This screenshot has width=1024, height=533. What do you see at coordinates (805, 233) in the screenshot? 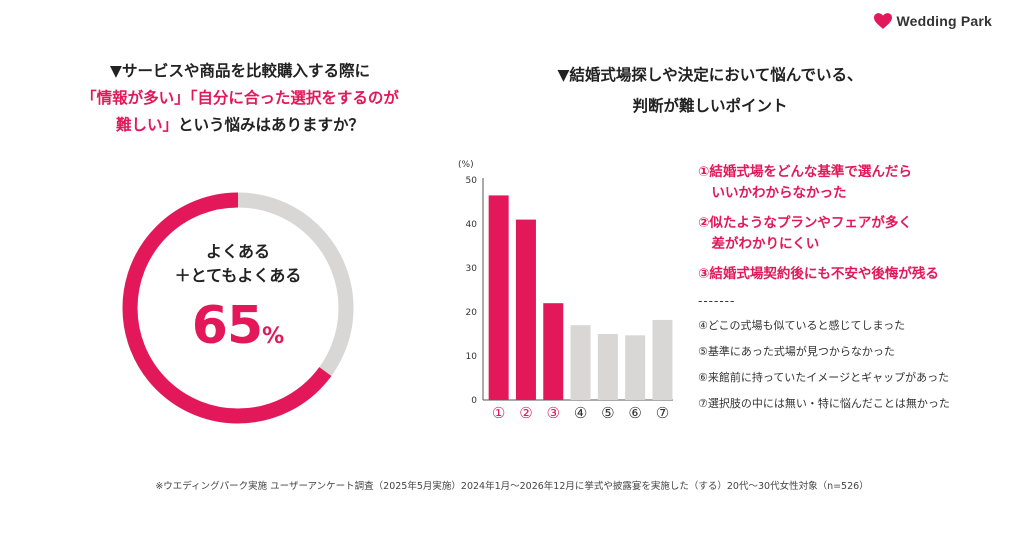
I see `legend-item-2: ②似たようなプランやフェアが多く 差がわかりにくい` at bounding box center [805, 233].